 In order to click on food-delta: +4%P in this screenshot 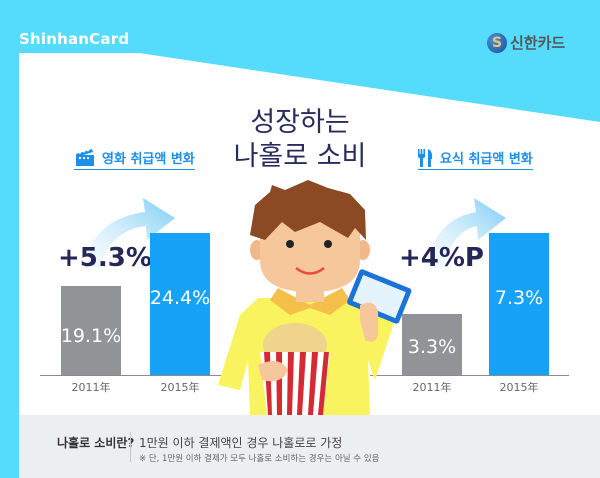, I will do `click(441, 258)`.